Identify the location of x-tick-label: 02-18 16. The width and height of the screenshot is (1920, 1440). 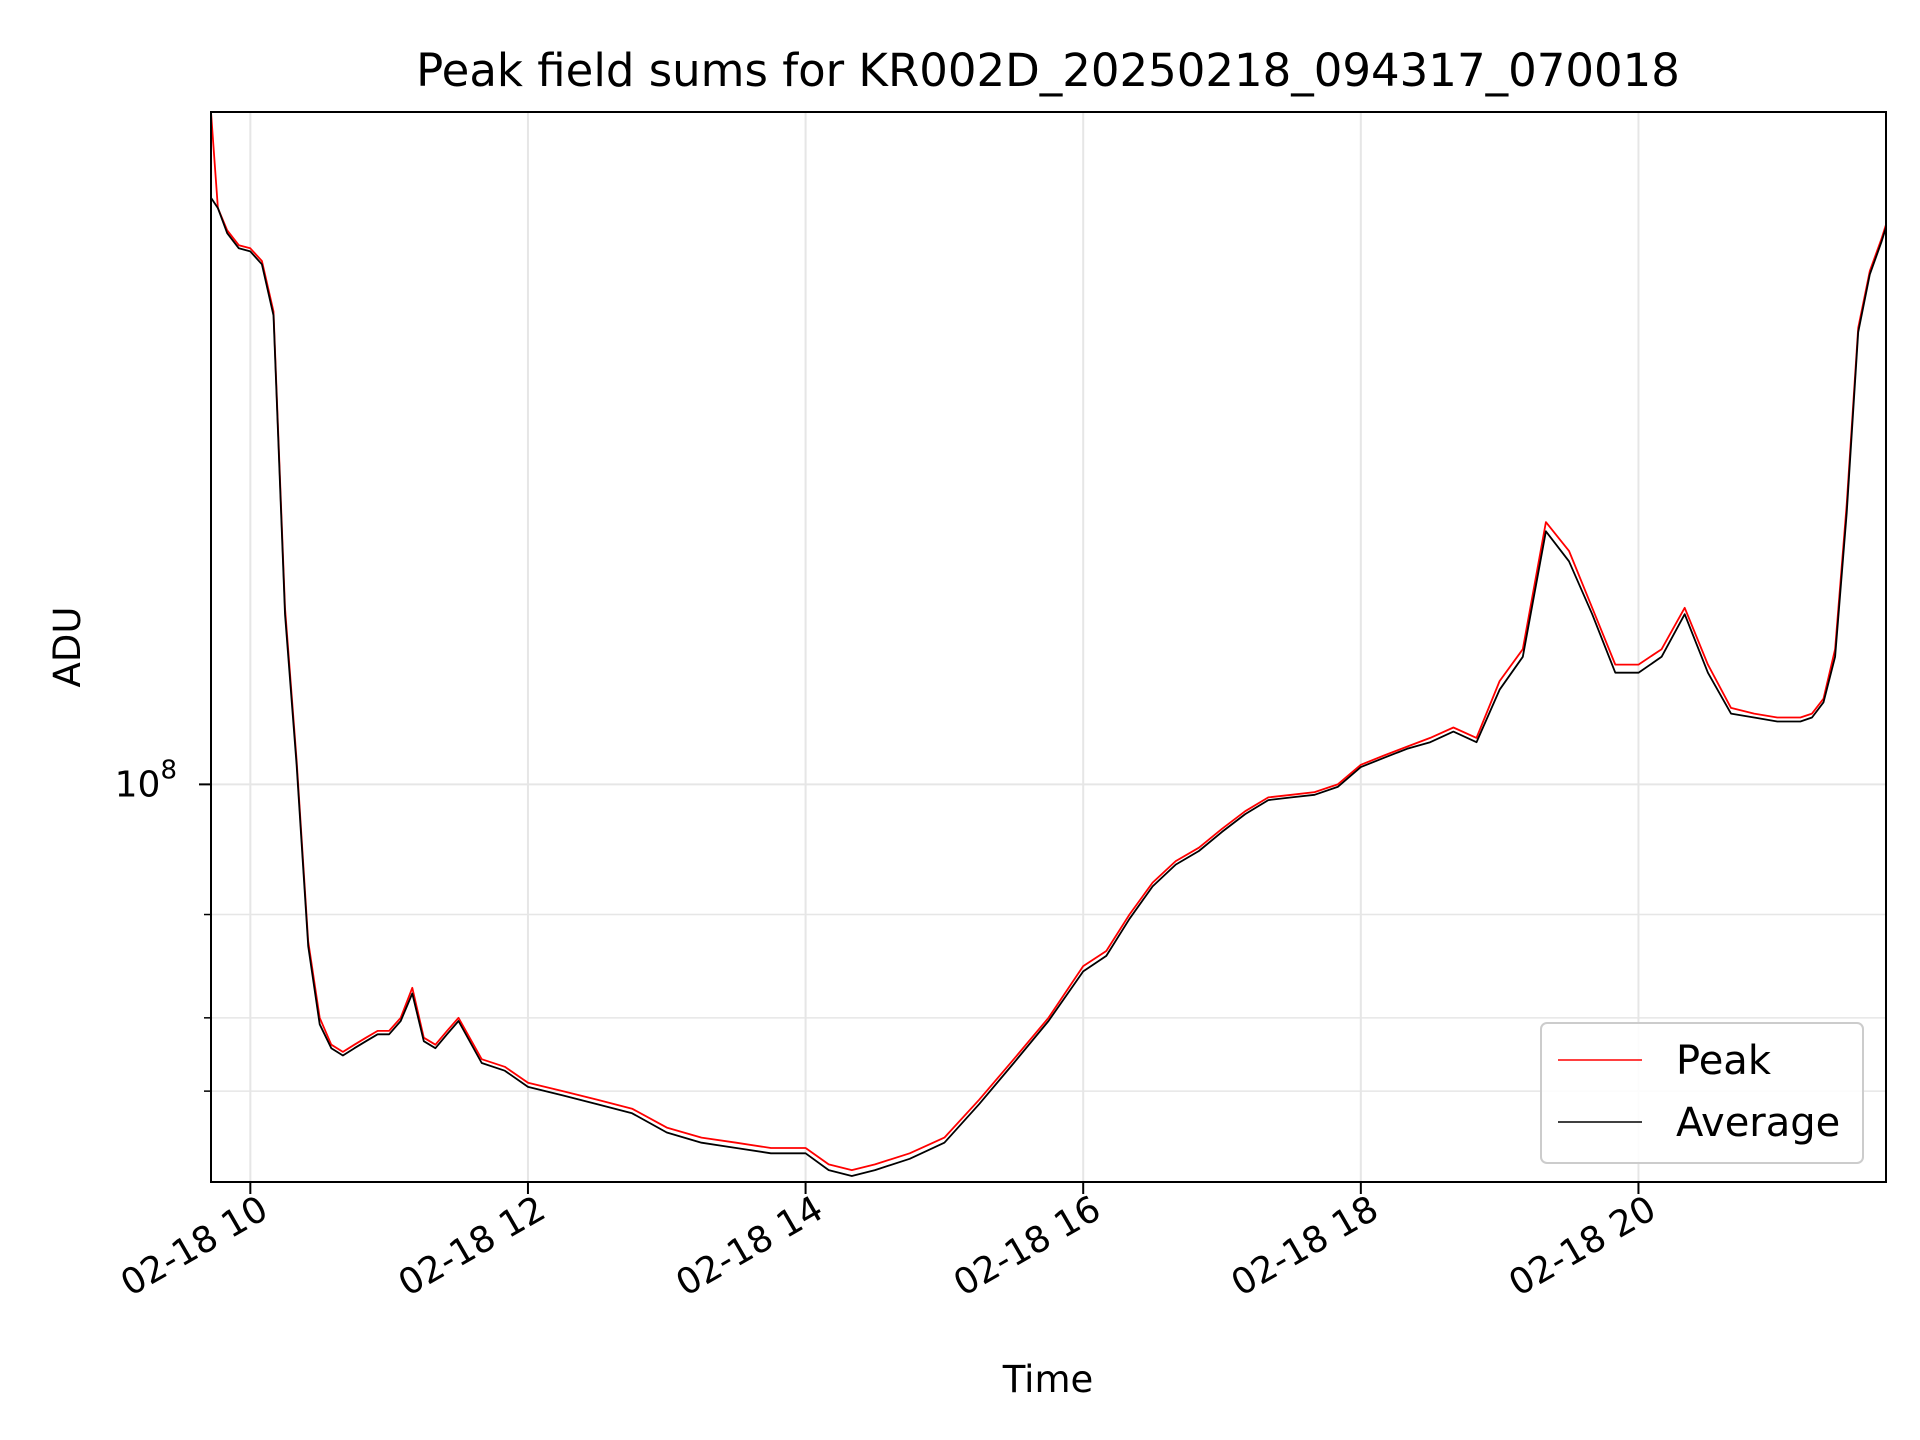
(1027, 1246).